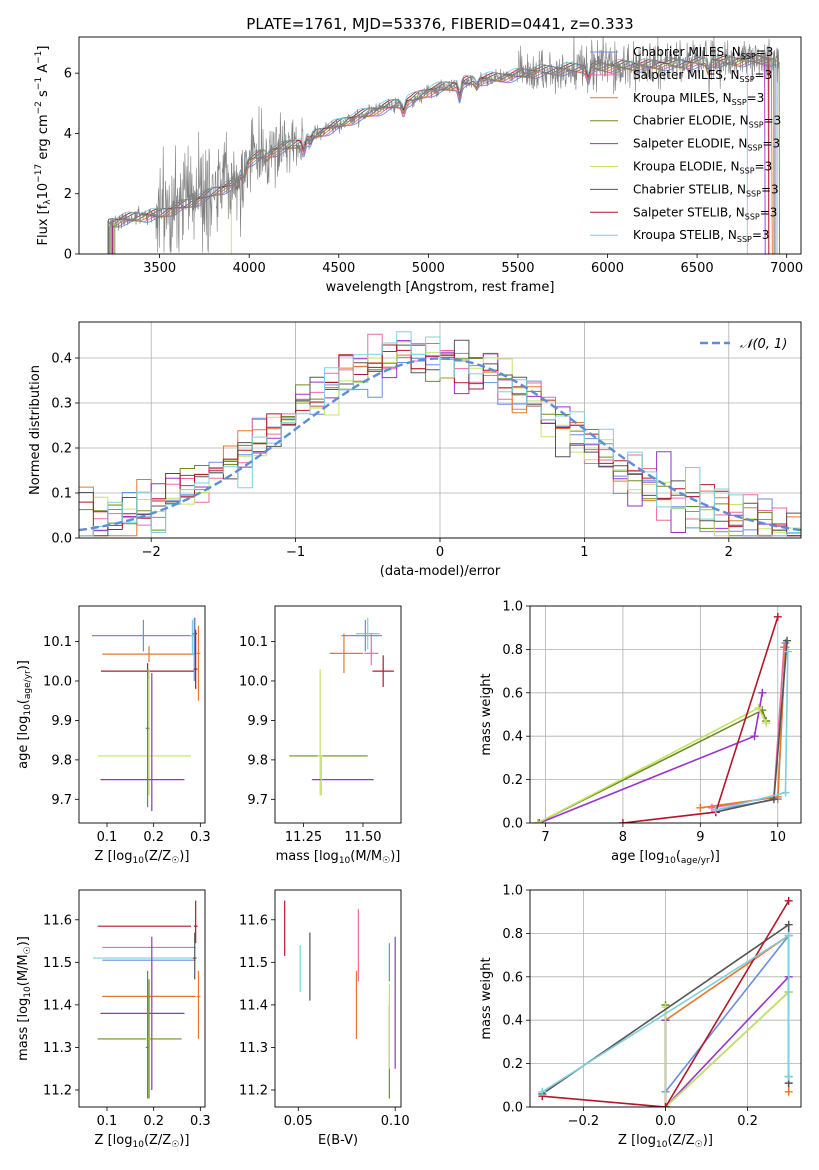 The image size is (819, 1170). What do you see at coordinates (39, 107) in the screenshot?
I see `y-axis-label-part: −2` at bounding box center [39, 107].